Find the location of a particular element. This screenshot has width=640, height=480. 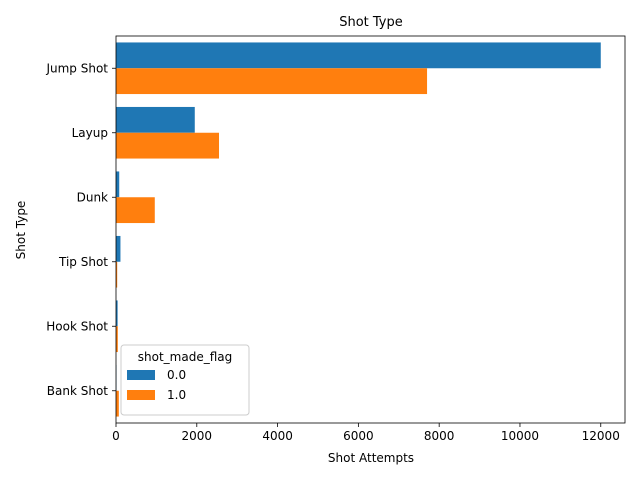

y-tick-label: Jump Shot is located at coordinates (76, 68).